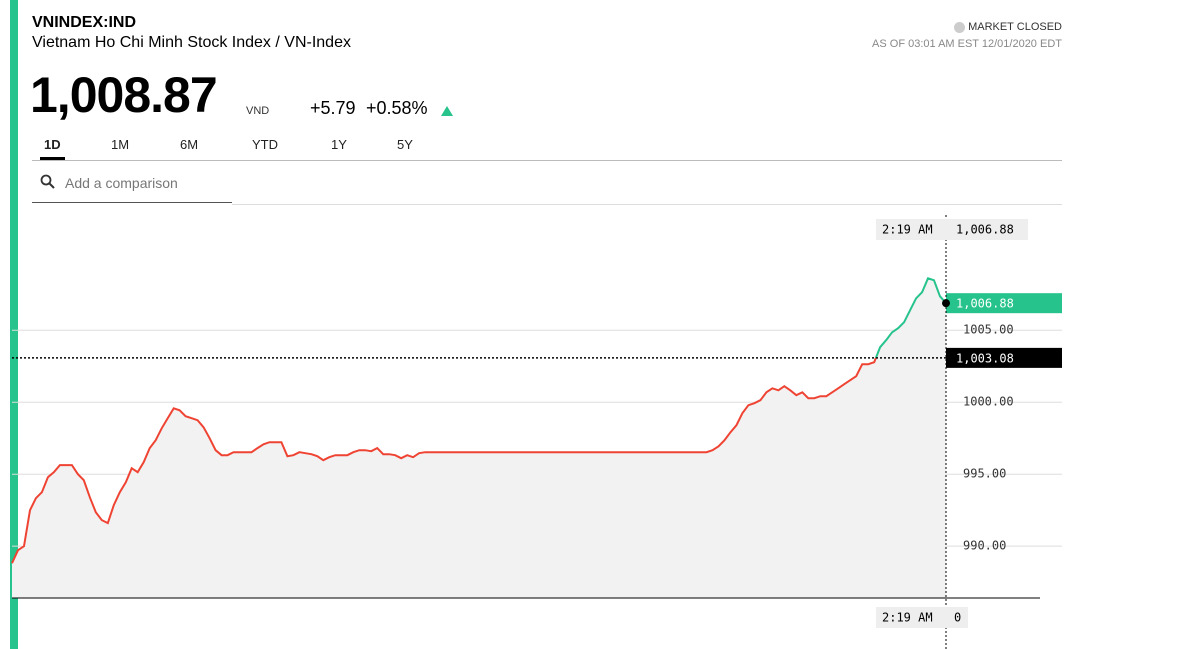  Describe the element at coordinates (121, 183) in the screenshot. I see `search-input: Add a comparison` at that location.